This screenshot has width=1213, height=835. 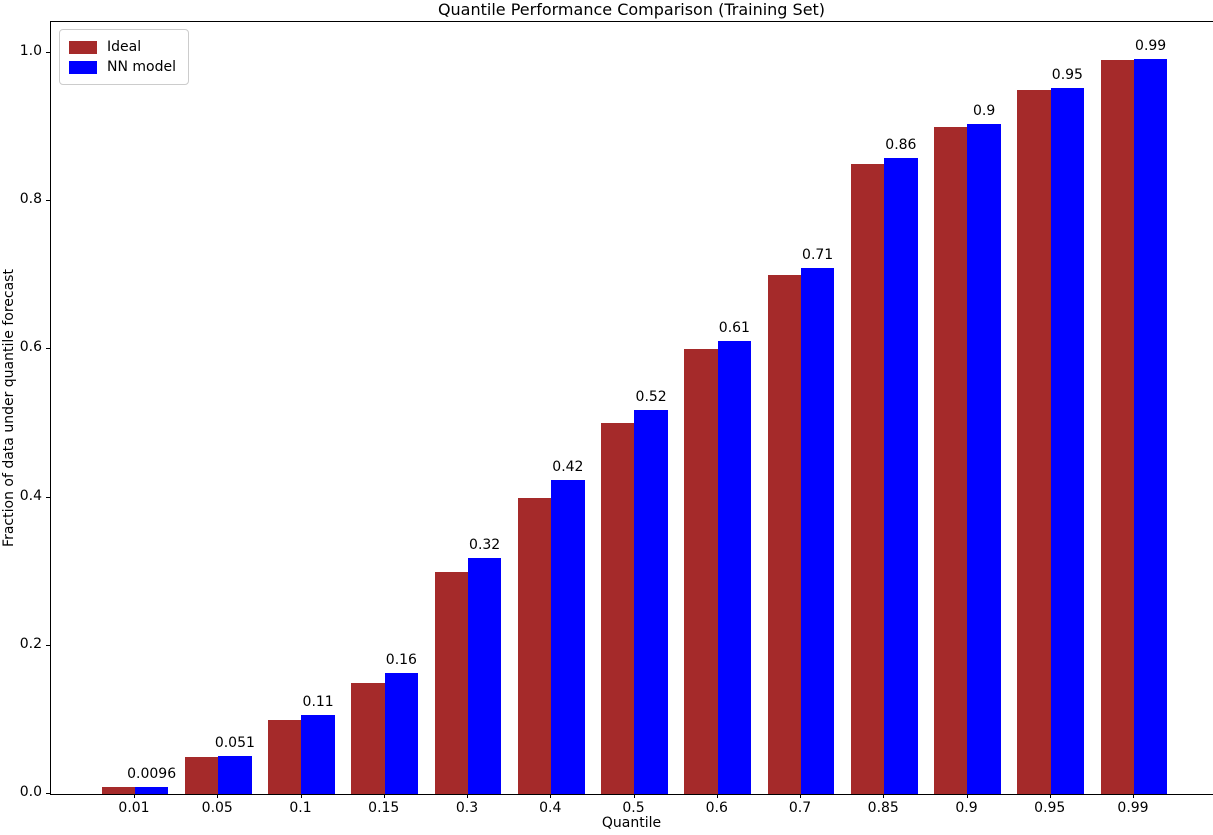 I want to click on x-tick-label: 0.5, so click(x=633, y=808).